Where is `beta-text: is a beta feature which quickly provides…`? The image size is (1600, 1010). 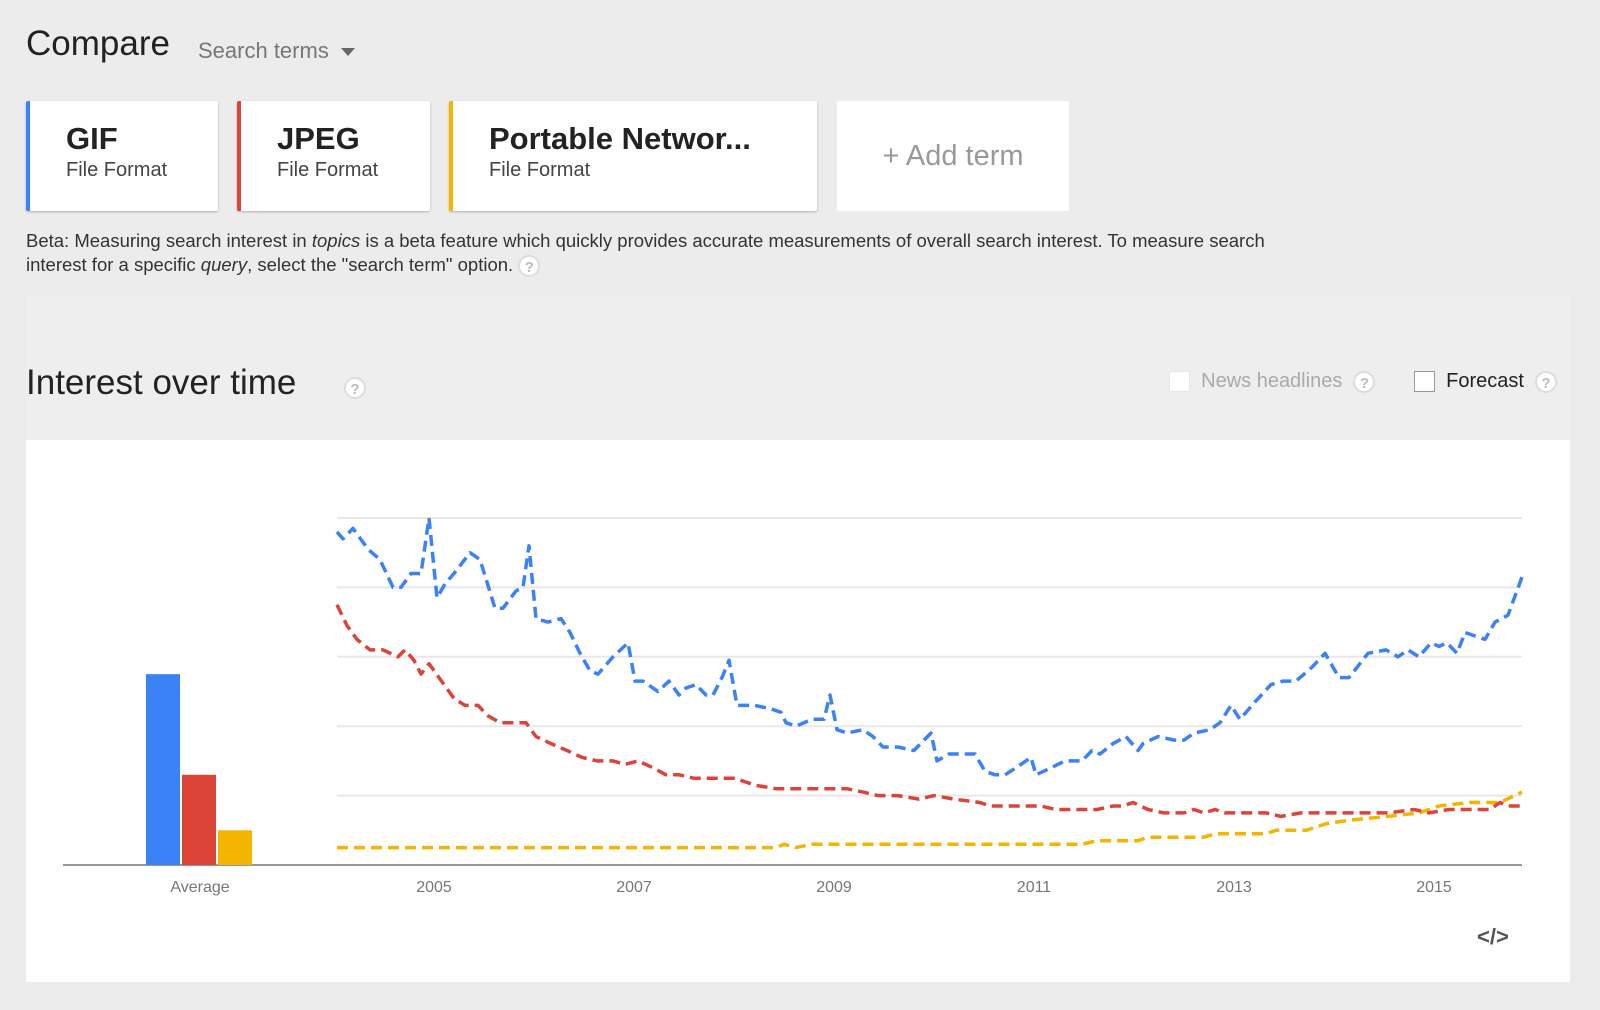 beta-text: is a beta feature which quickly provides… is located at coordinates (645, 252).